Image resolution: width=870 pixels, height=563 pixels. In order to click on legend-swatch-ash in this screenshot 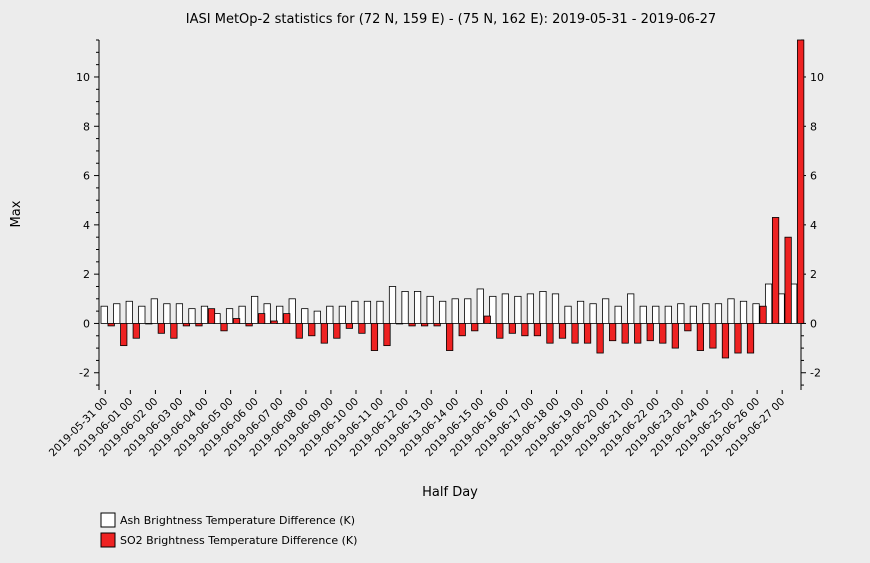, I will do `click(108, 520)`.